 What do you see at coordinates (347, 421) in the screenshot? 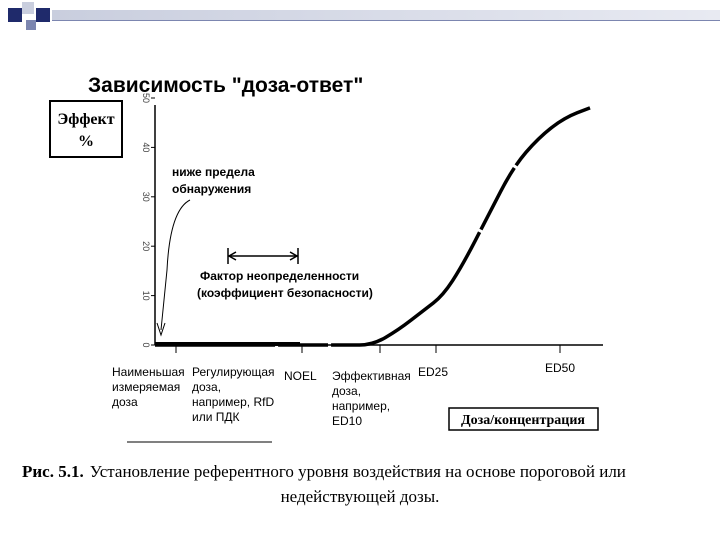
I see `x-tick-label: ED10` at bounding box center [347, 421].